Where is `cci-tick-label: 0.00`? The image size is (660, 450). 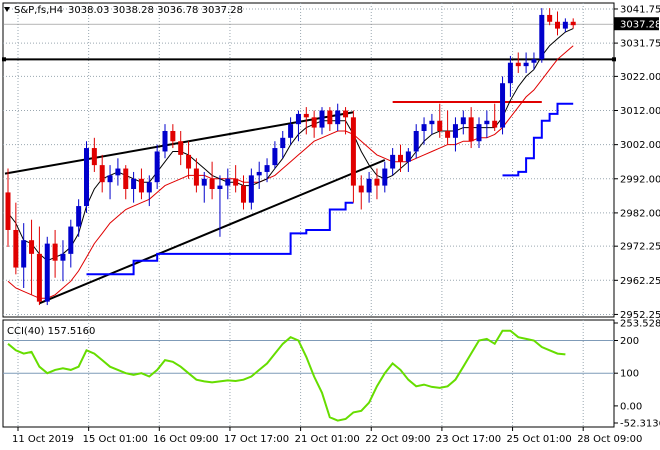
cci-tick-label: 0.00 is located at coordinates (631, 406).